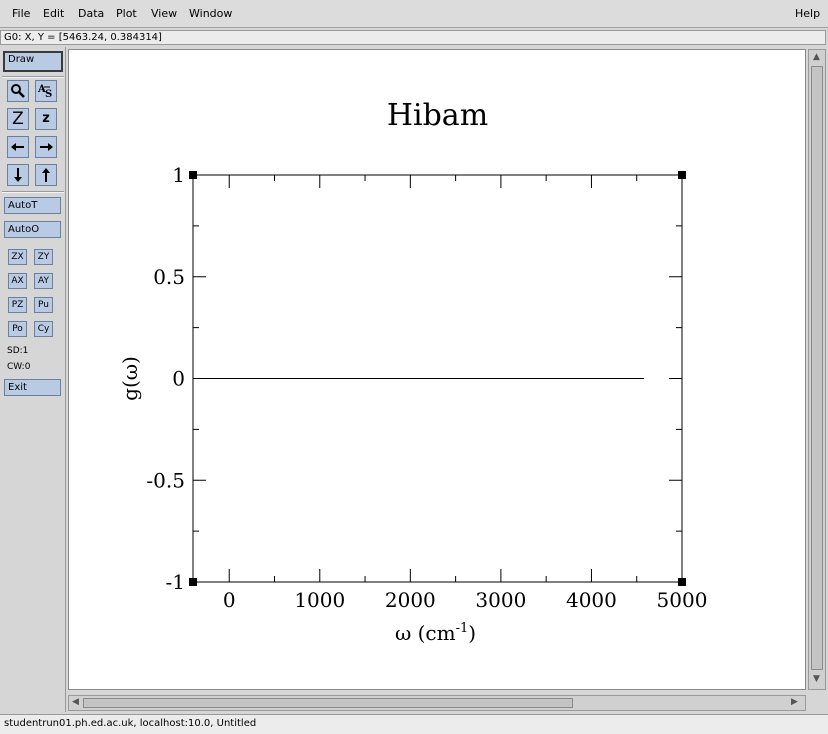  I want to click on x-tick-label: 2000, so click(410, 600).